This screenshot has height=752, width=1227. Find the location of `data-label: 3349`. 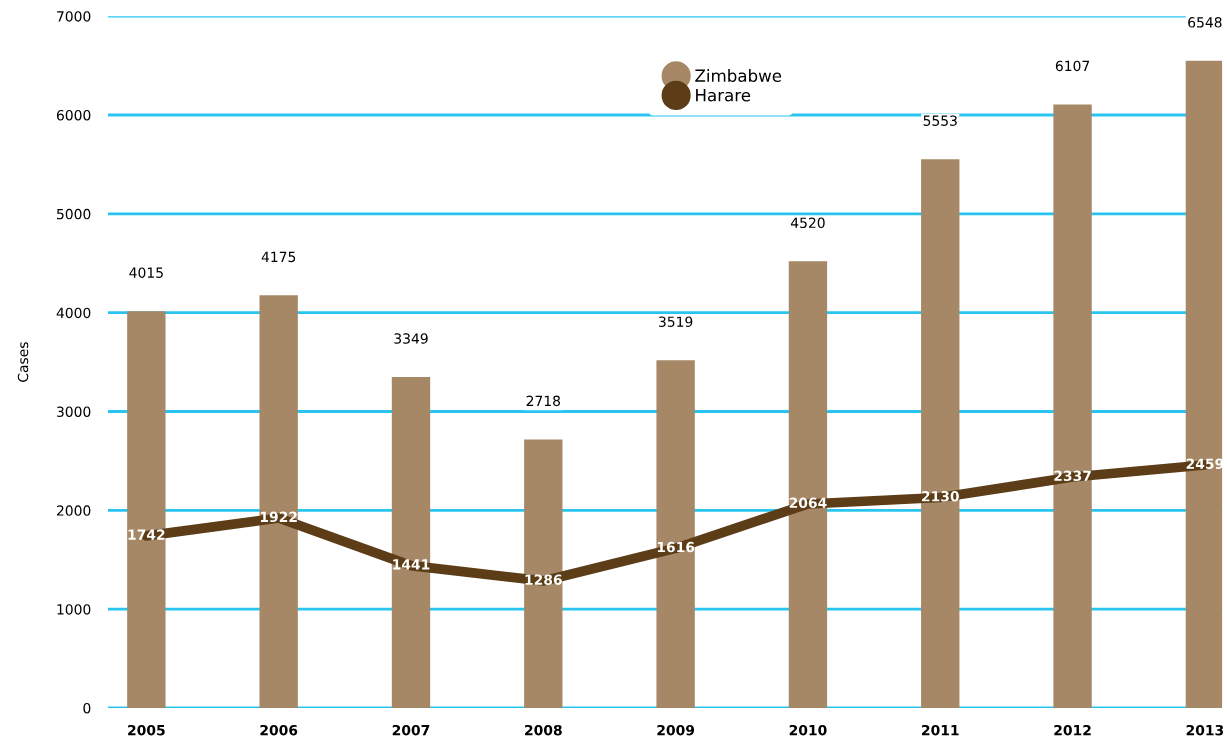

data-label: 3349 is located at coordinates (411, 338).